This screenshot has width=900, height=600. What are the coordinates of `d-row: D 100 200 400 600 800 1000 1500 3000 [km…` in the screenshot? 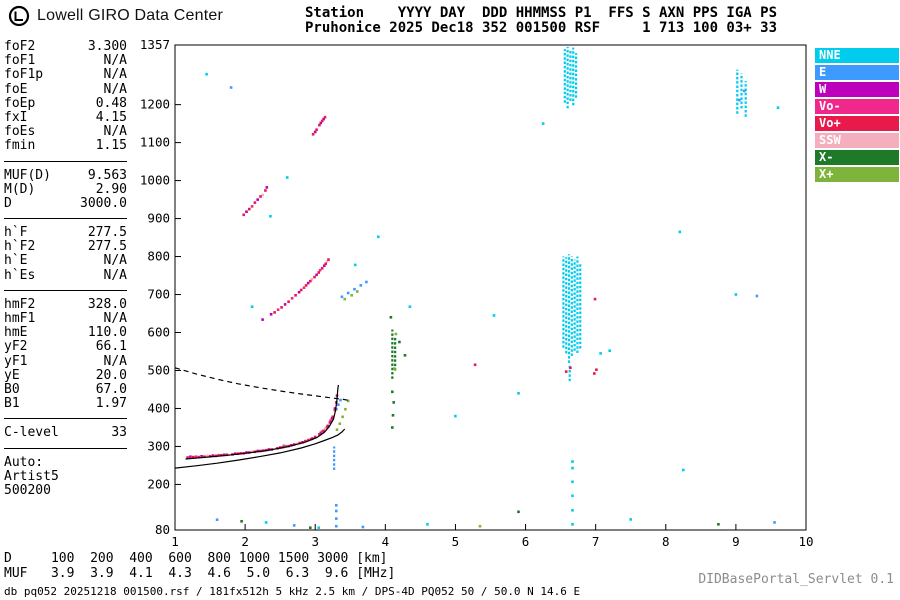 It's located at (196, 558).